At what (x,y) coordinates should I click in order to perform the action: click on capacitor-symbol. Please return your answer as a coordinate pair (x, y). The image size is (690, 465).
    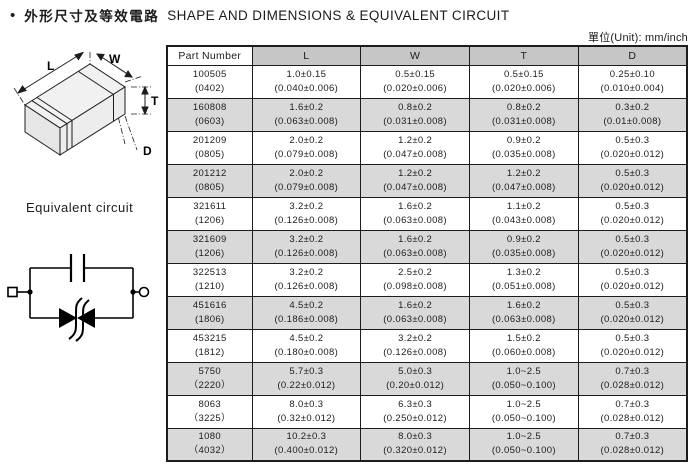
    Looking at the image, I should click on (77, 268).